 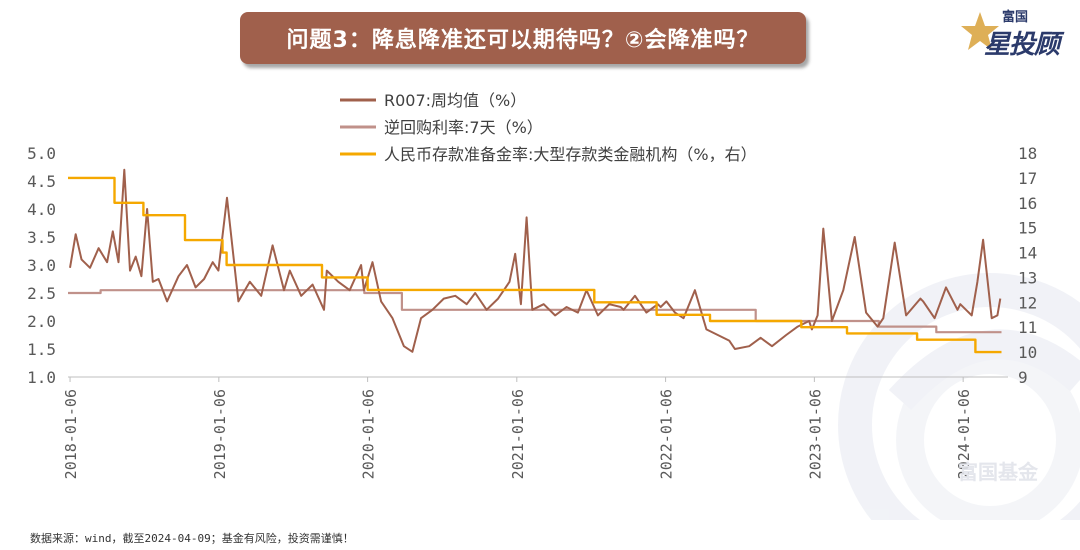 I want to click on y-right-tick-label: 18, so click(x=1027, y=153).